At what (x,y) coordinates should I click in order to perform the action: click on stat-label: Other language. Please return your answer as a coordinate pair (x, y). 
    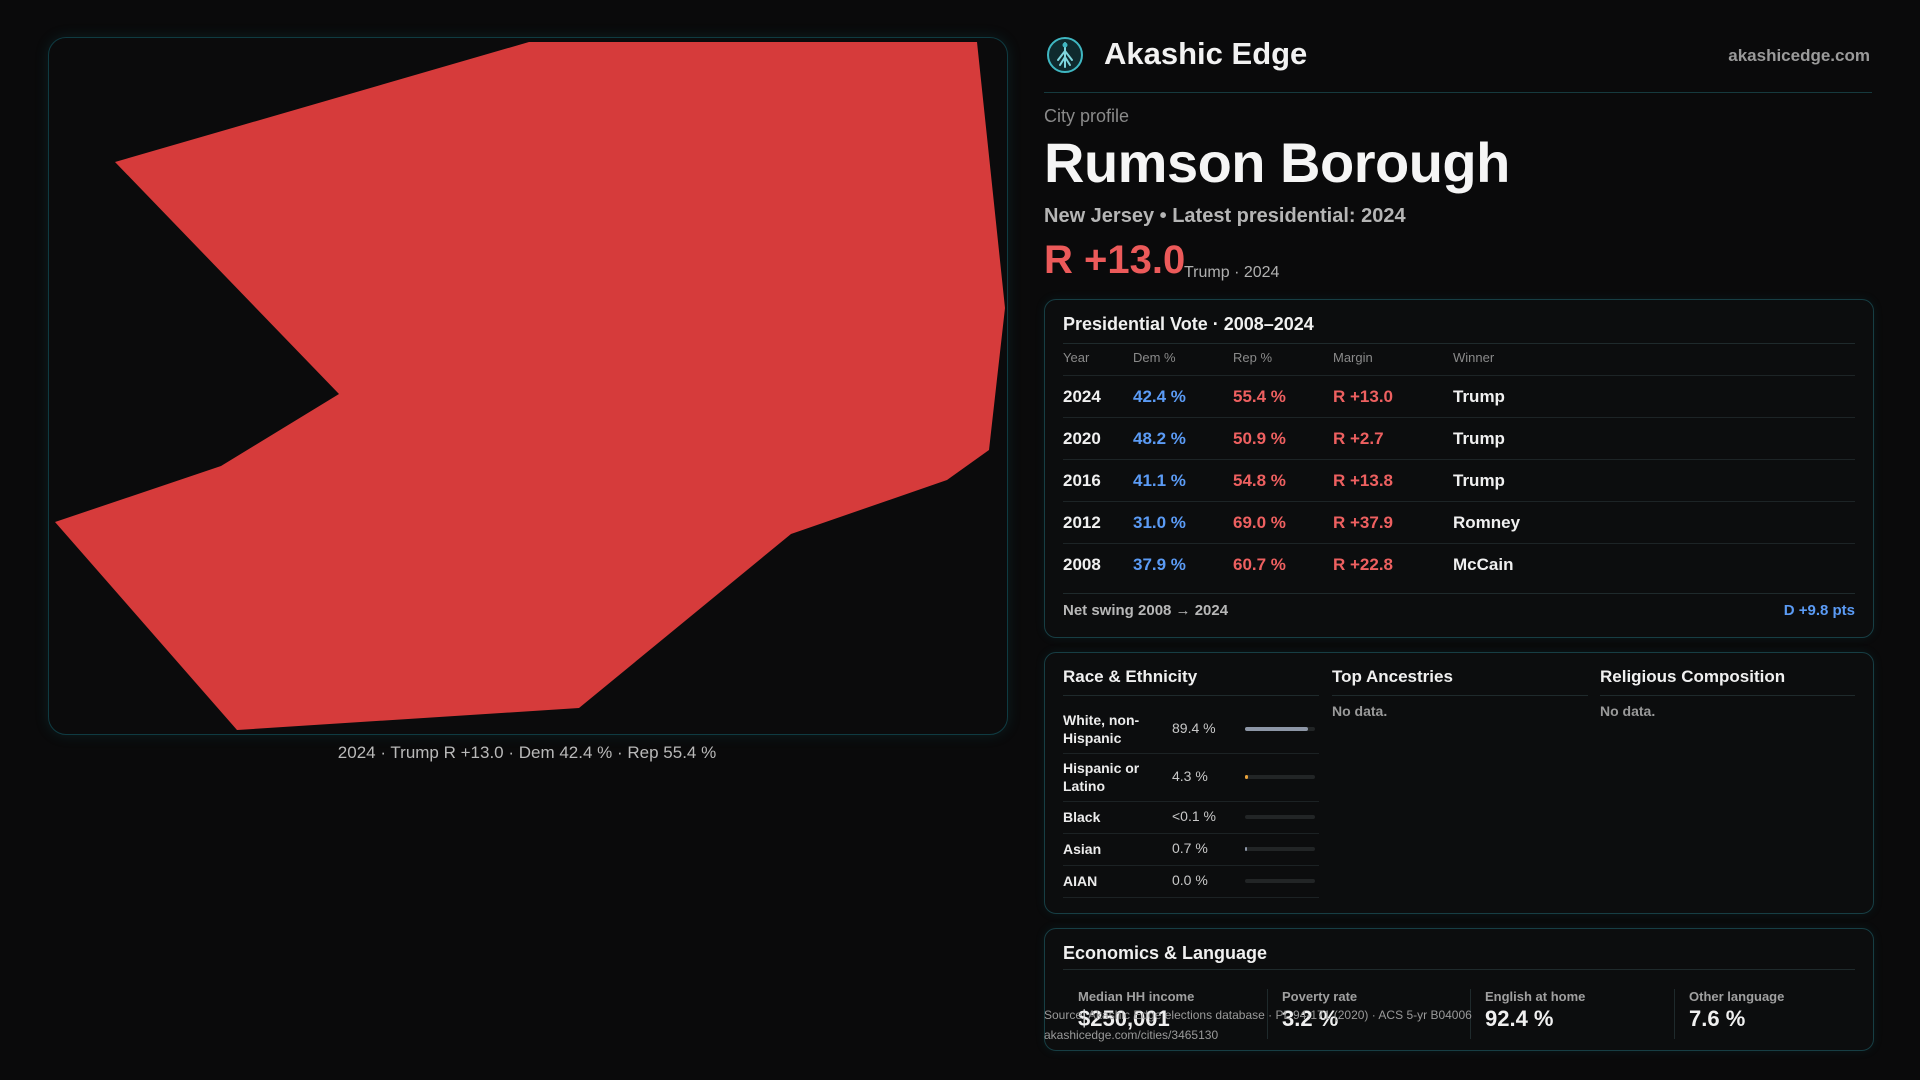
    Looking at the image, I should click on (1737, 996).